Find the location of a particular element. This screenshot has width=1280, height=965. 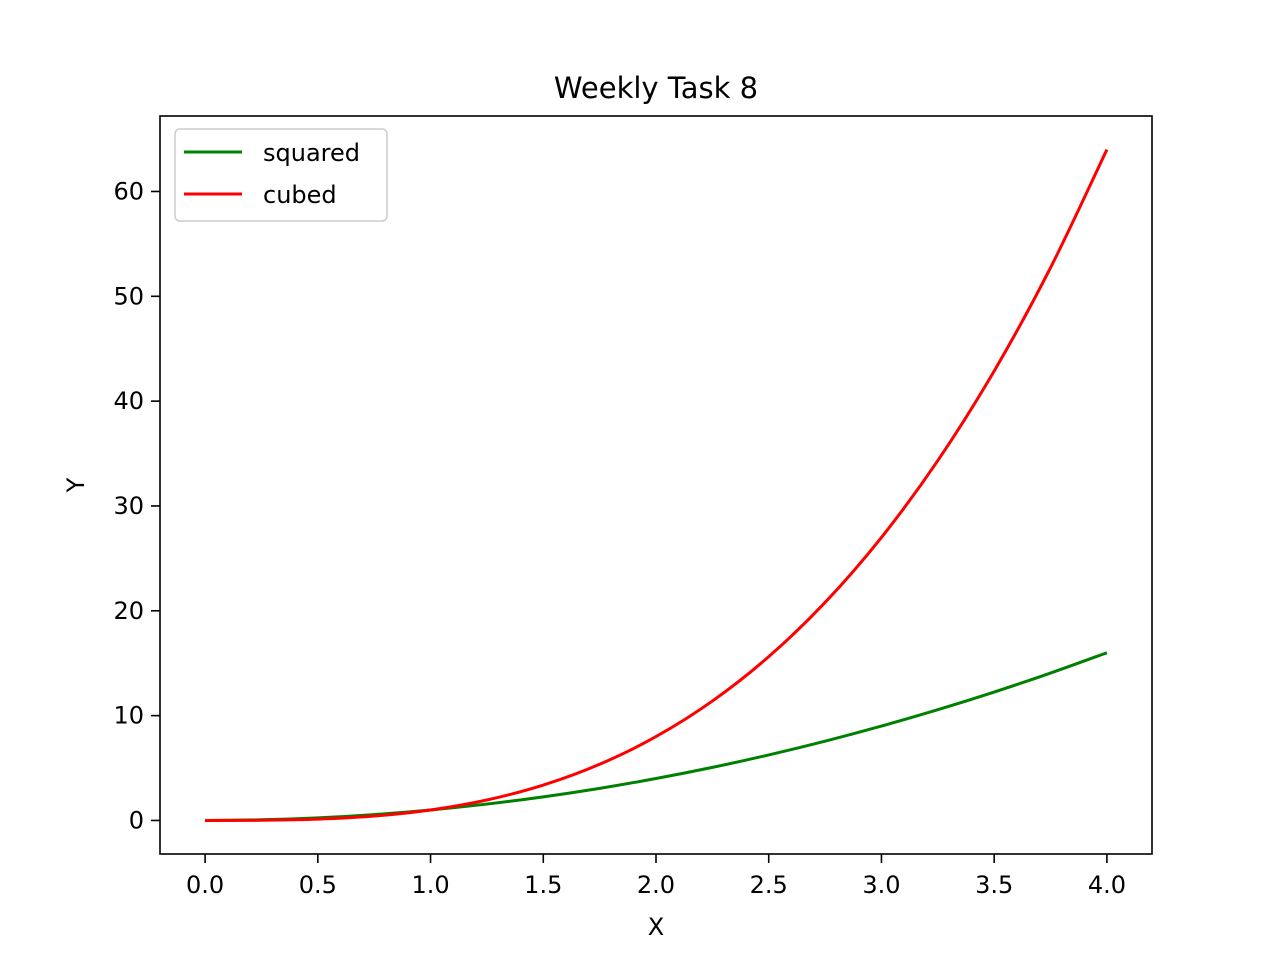

chart-title: Weekly Task 8 is located at coordinates (656, 88).